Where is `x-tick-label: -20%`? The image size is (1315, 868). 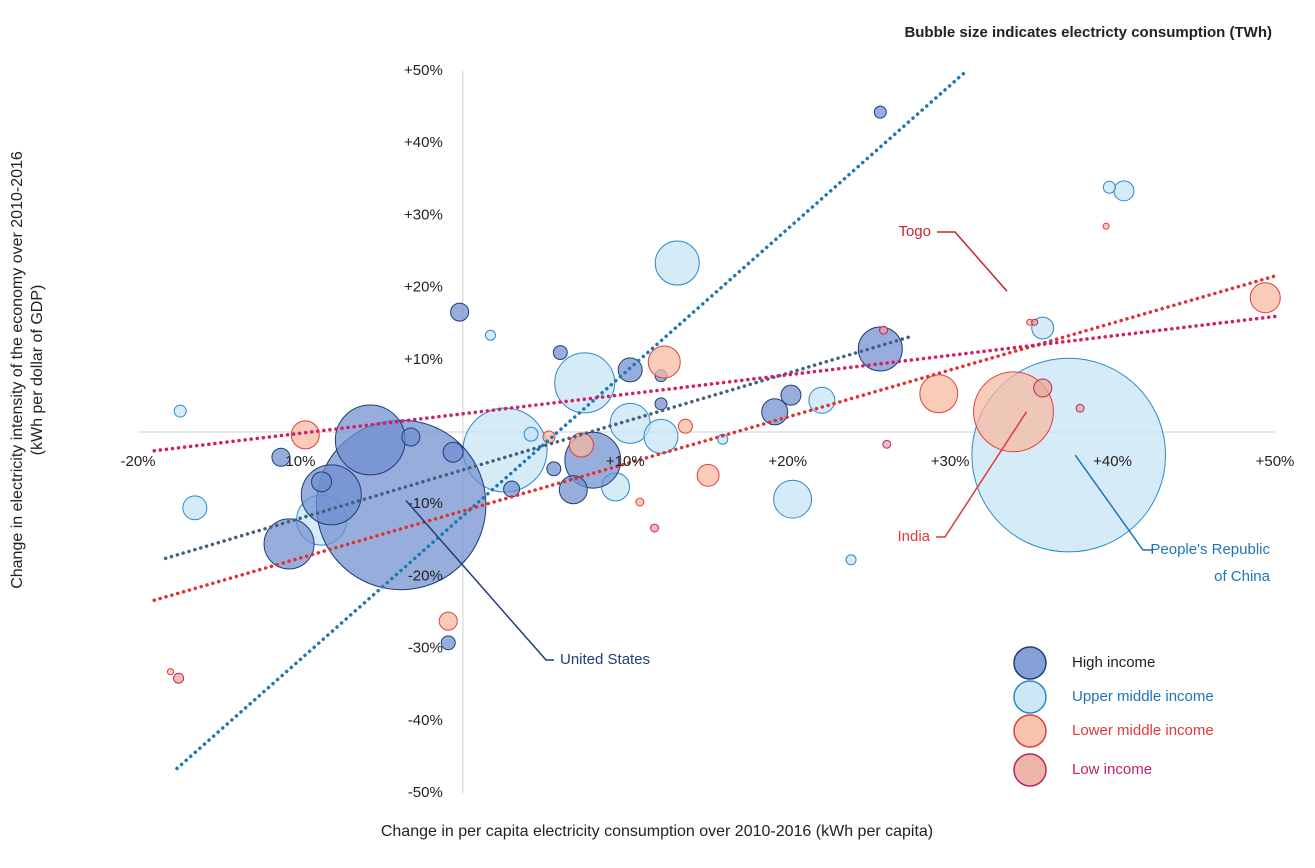 x-tick-label: -20% is located at coordinates (137, 461).